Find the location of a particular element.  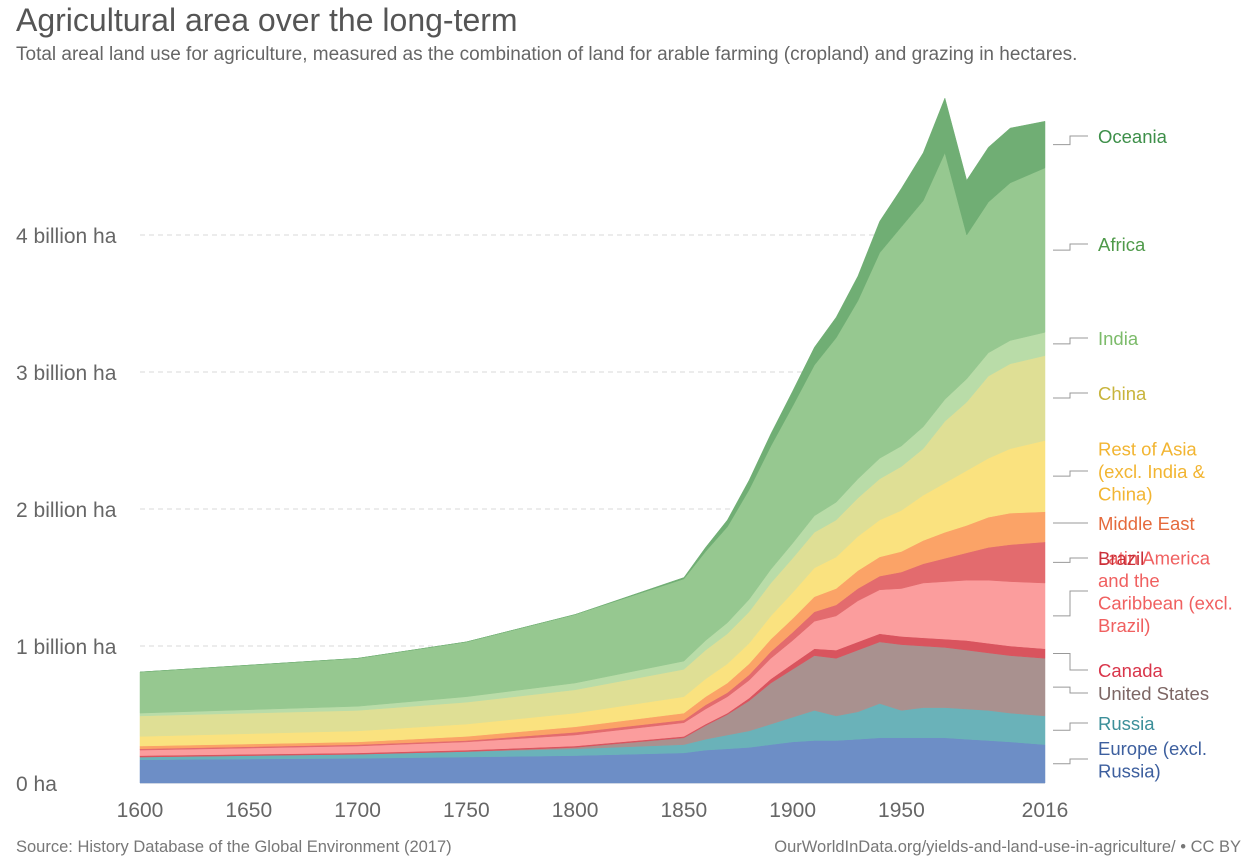

legend-item: Canada is located at coordinates (1108, 667).